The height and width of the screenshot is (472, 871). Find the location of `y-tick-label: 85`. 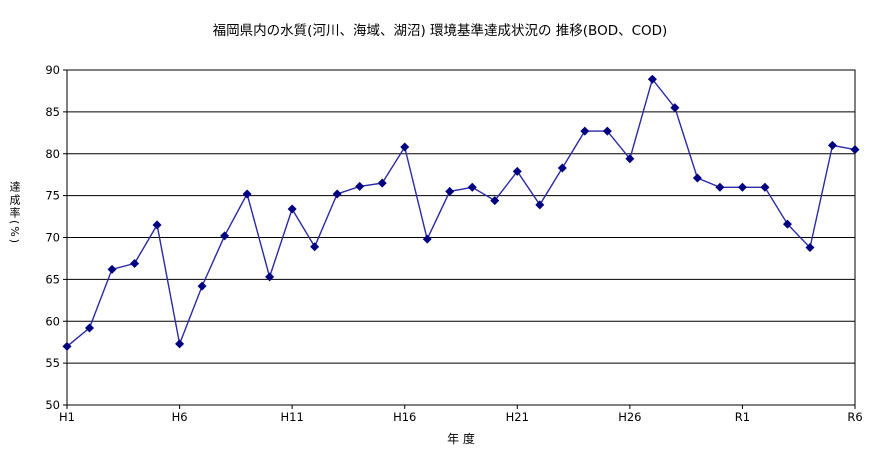

y-tick-label: 85 is located at coordinates (52, 112).